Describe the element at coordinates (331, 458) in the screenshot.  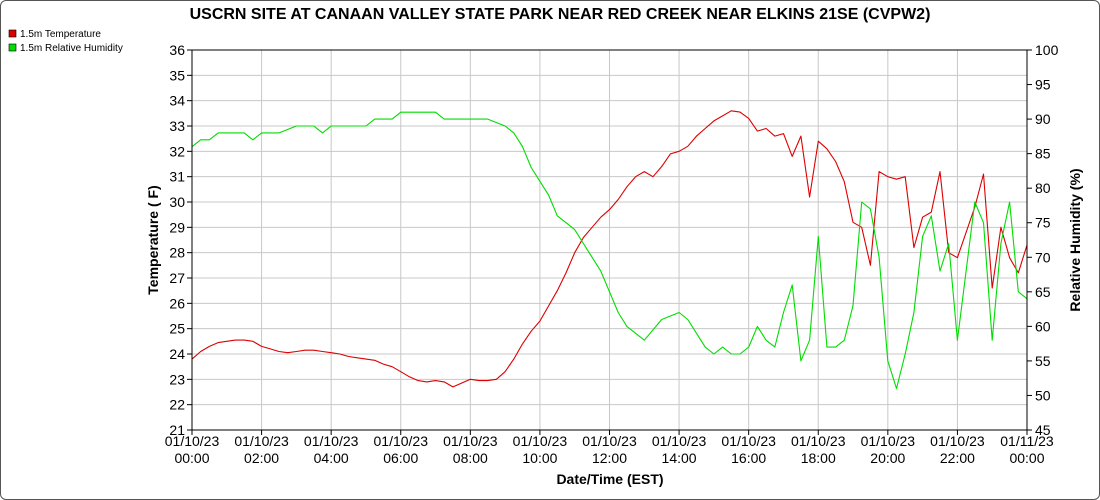
I see `x-tick-time: 04:00` at that location.